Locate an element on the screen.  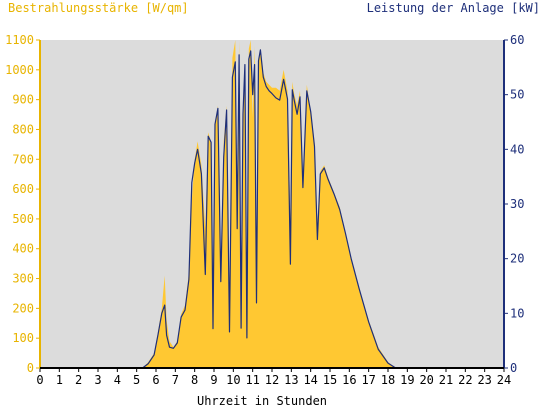
x-tick-label: 15 is located at coordinates (330, 380).